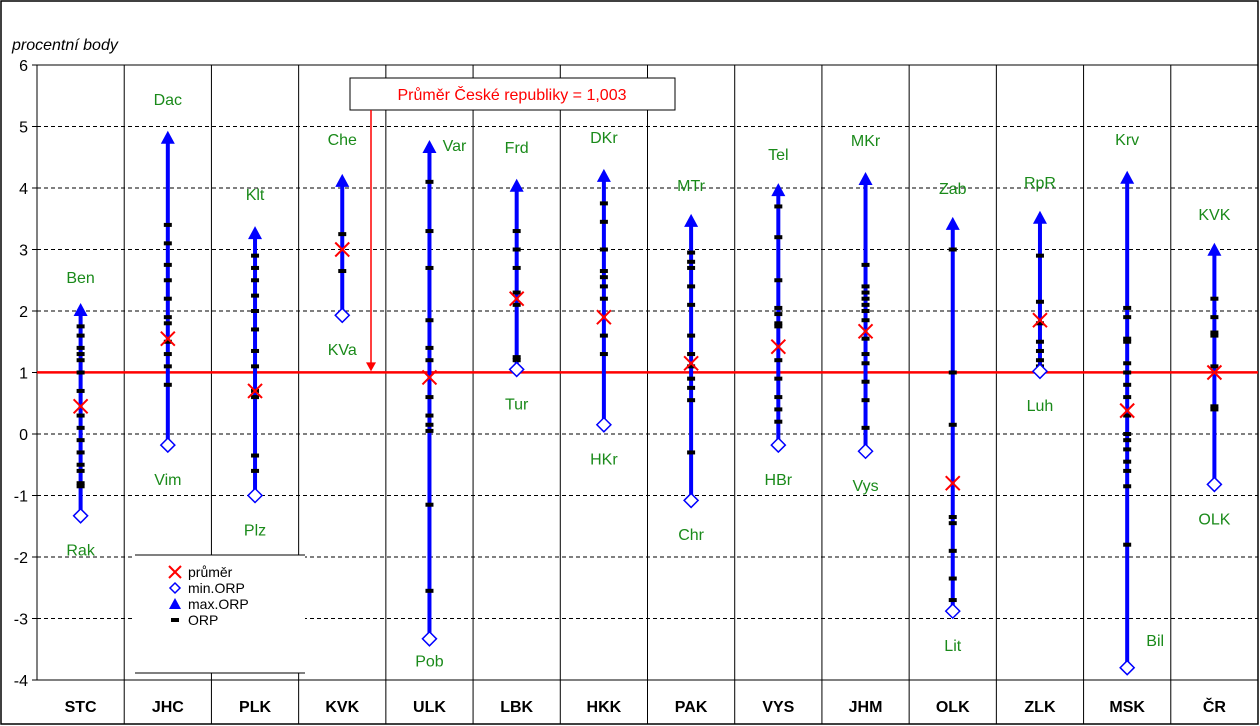 This screenshot has height=726, width=1260. Describe the element at coordinates (866, 707) in the screenshot. I see `x-tick-label: JHM` at that location.